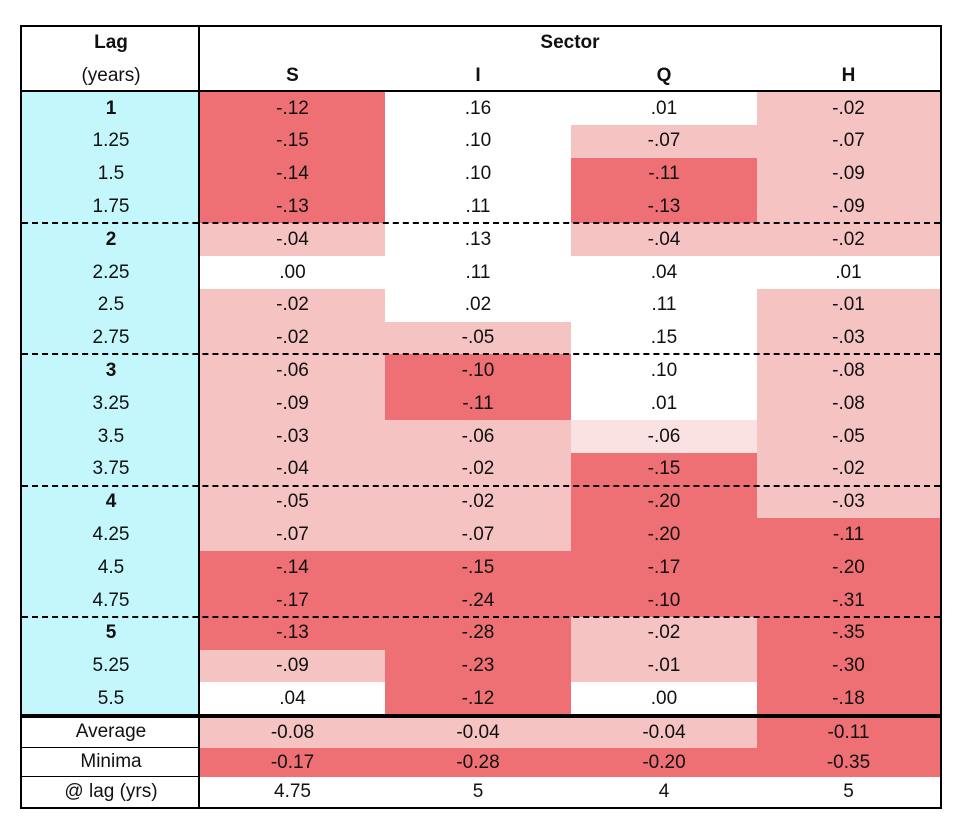  I want to click on cell: .15, so click(664, 338).